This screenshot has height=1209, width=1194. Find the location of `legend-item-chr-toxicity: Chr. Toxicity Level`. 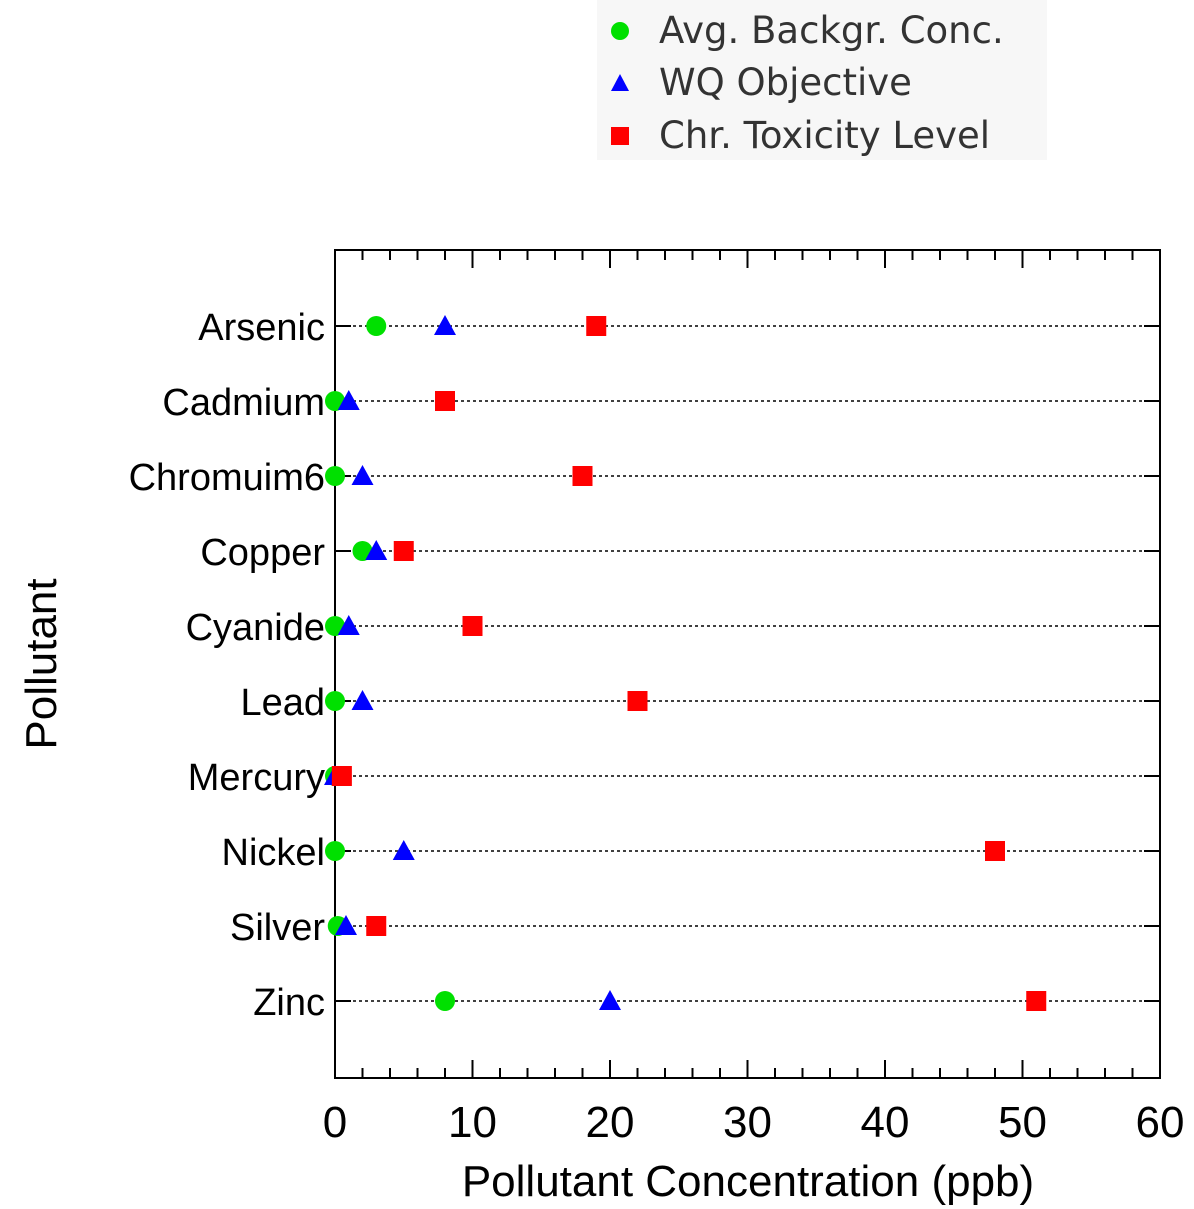

legend-item-chr-toxicity: Chr. Toxicity Level is located at coordinates (822, 135).